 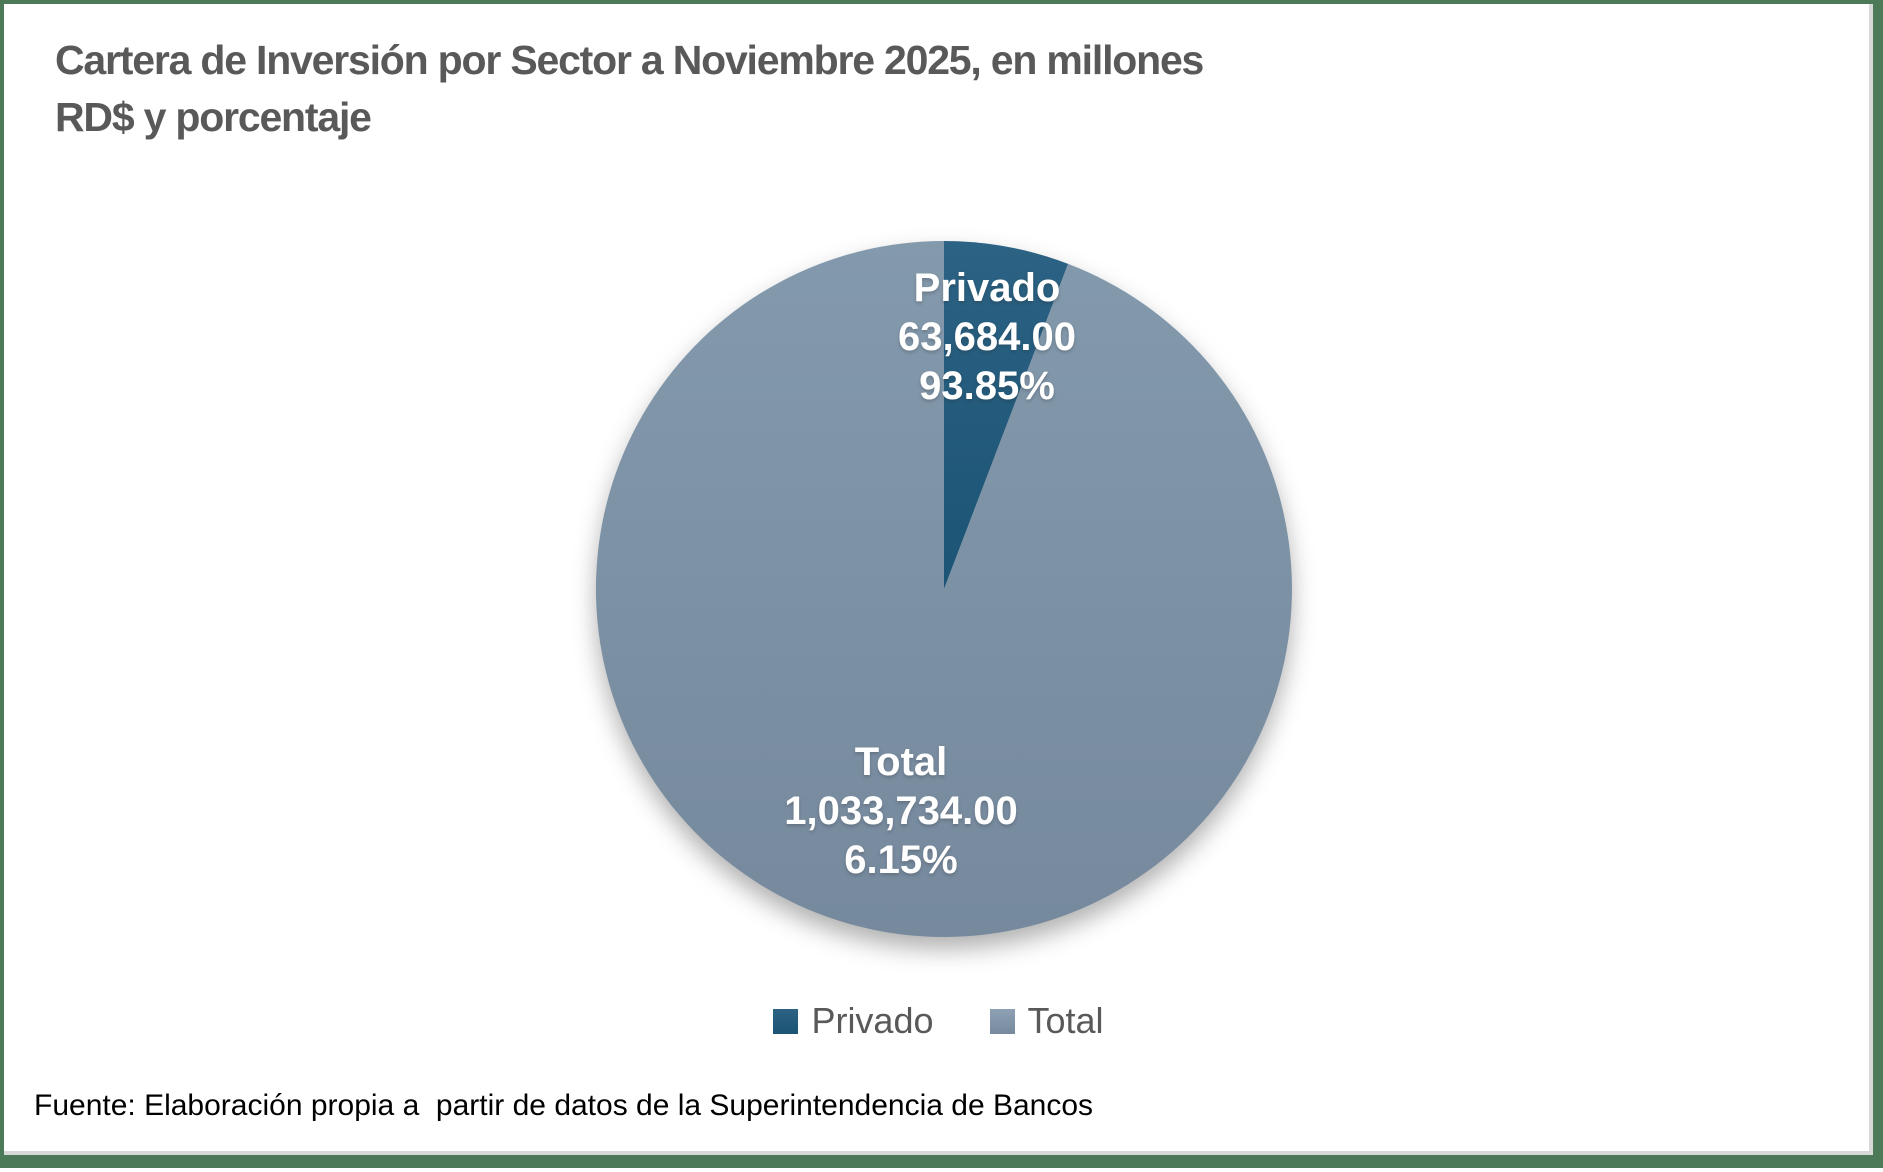 I want to click on data-label-total-value: 1,033,734.00, so click(x=901, y=811).